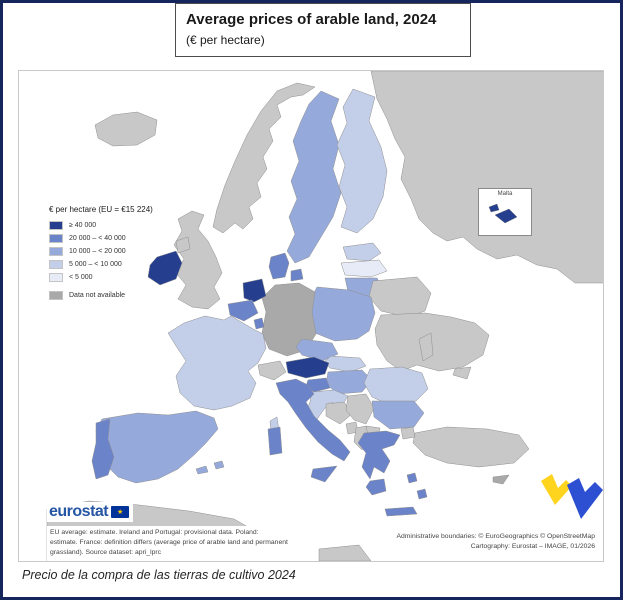  I want to click on country-IT, so click(313, 420).